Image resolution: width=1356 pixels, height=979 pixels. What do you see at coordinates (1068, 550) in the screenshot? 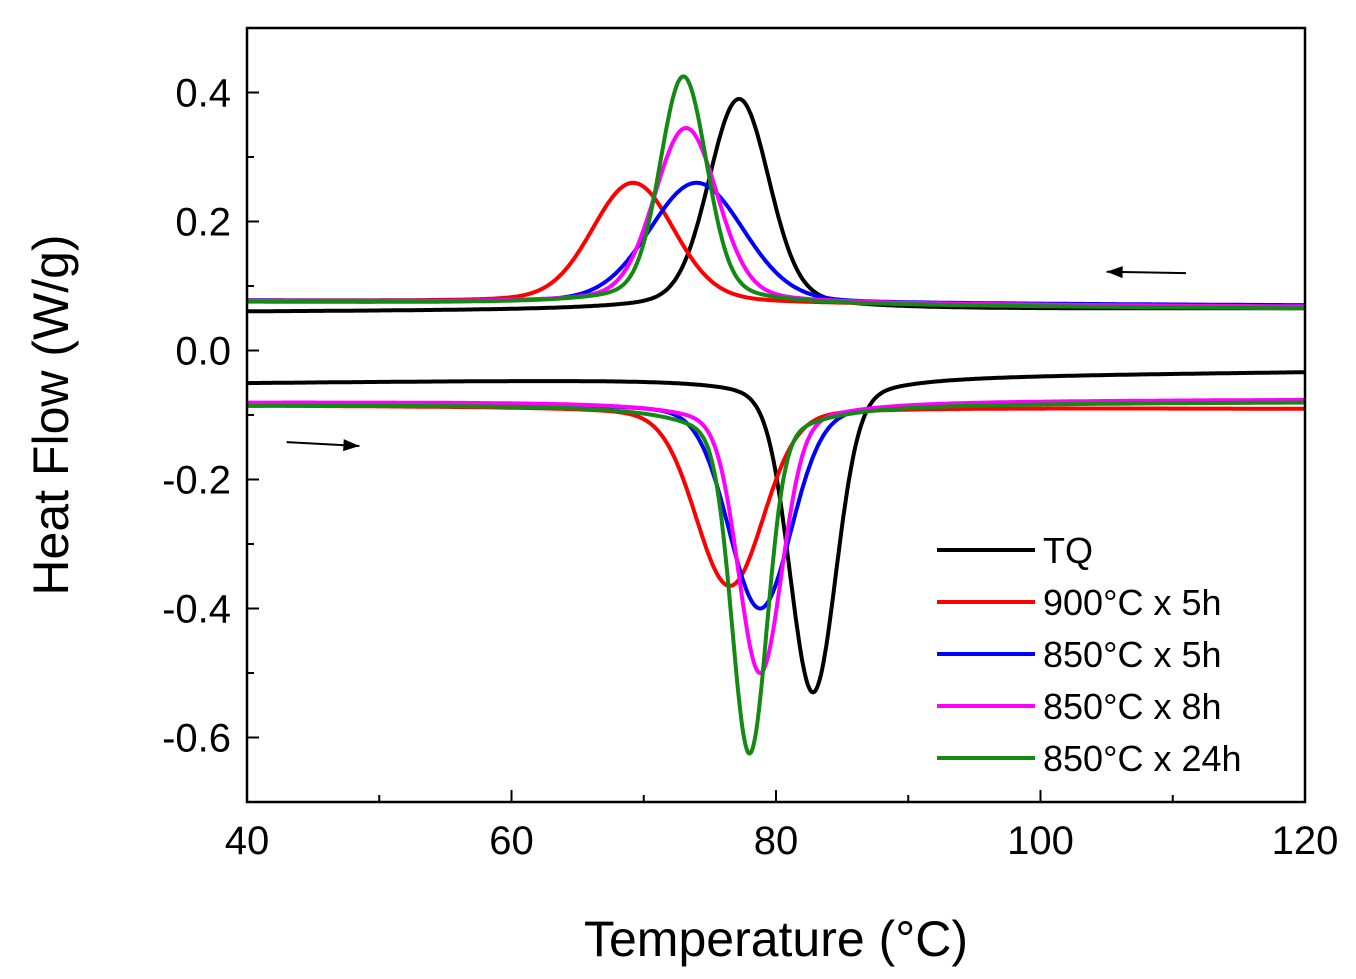
I see `legend-label: TQ` at bounding box center [1068, 550].